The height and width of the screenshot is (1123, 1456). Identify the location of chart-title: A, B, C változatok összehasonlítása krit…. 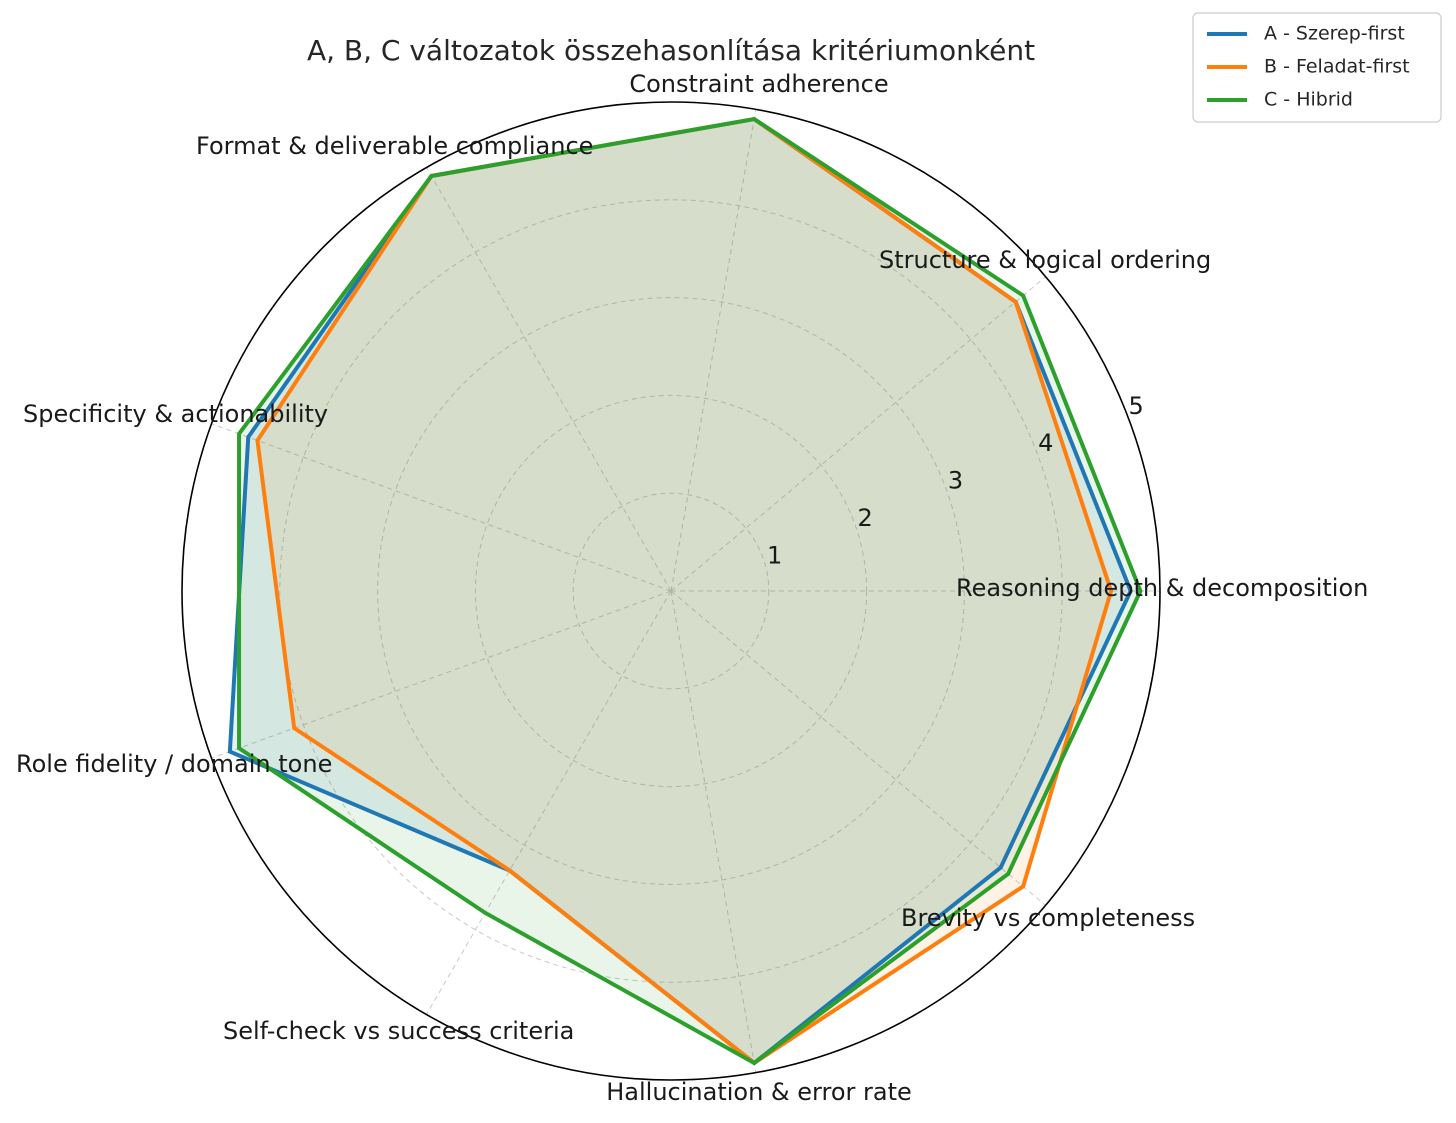
(671, 50).